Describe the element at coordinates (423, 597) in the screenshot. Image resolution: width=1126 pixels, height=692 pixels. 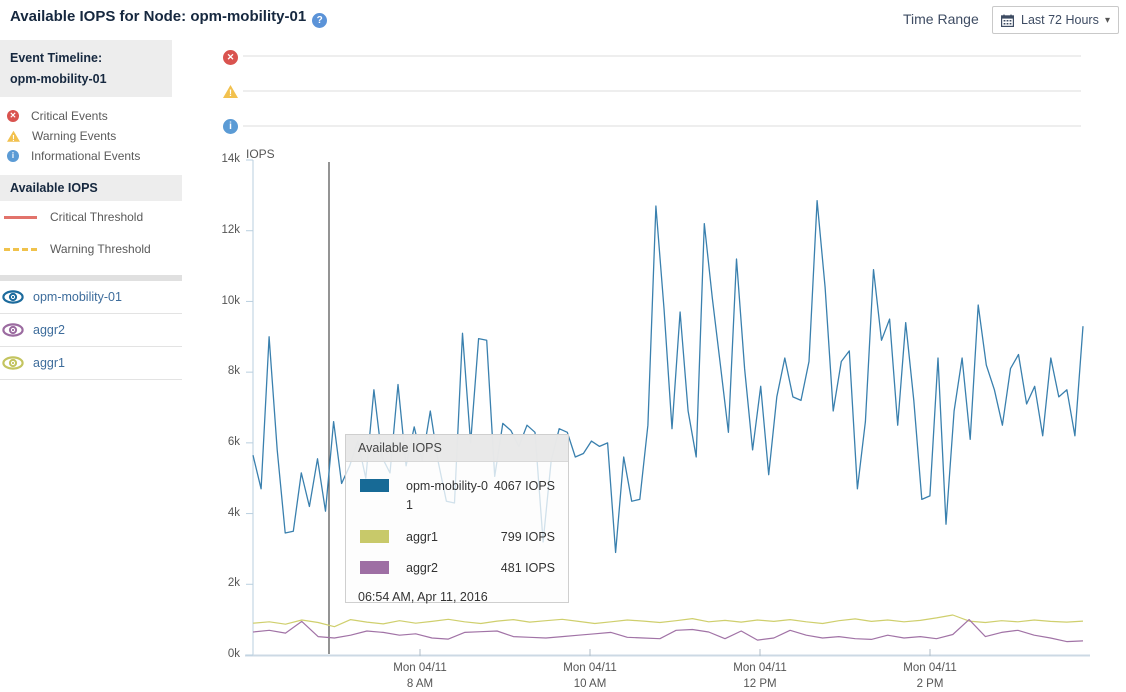
I see `tooltip-timestamp: 06:54 AM, Apr 11, 2016` at that location.